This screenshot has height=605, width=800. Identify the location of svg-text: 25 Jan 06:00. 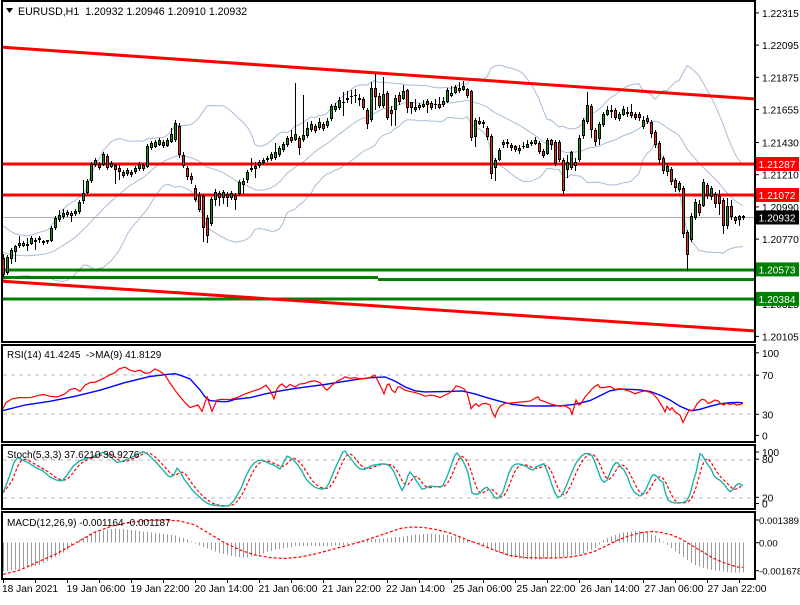
(482, 589).